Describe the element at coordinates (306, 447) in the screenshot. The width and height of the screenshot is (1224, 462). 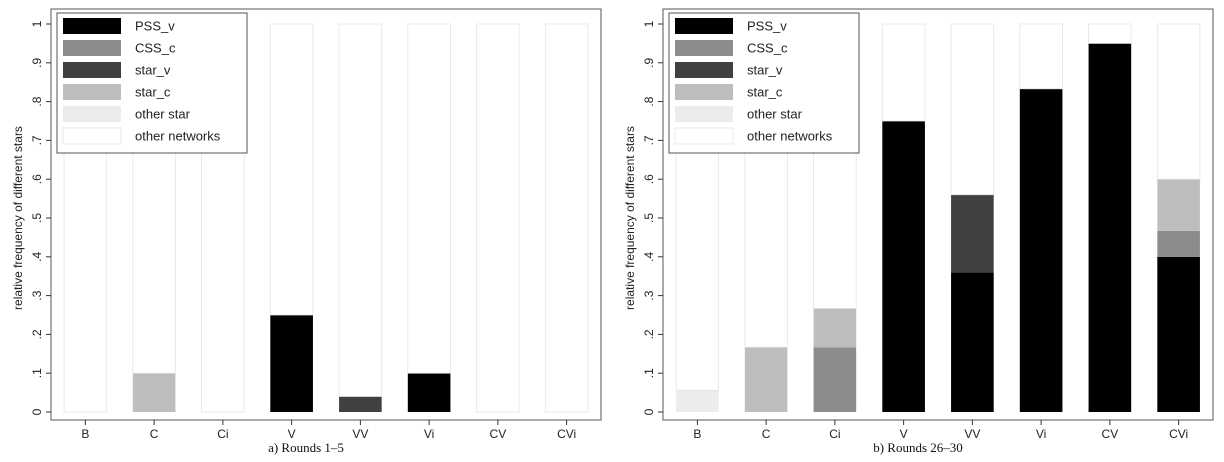
I see `chart-a-caption: a) Rounds 1–5` at that location.